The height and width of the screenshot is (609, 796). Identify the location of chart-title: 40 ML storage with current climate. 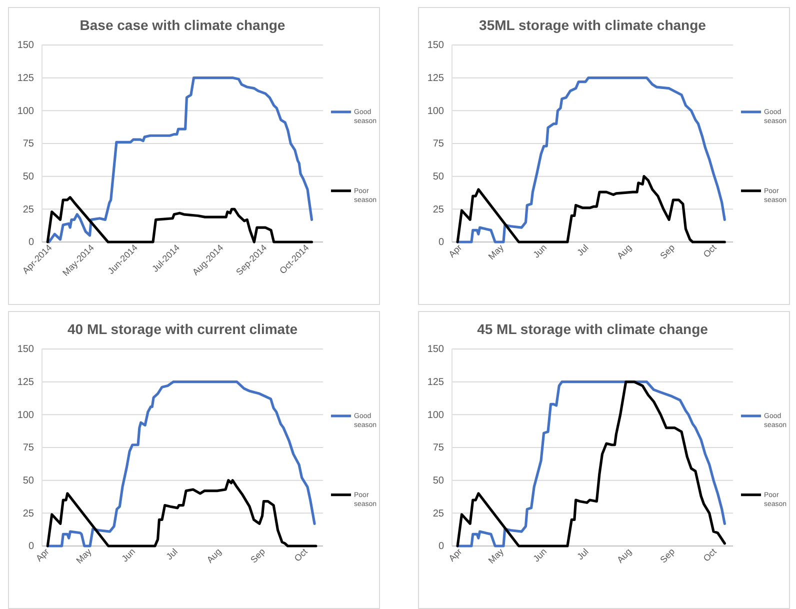
(182, 329).